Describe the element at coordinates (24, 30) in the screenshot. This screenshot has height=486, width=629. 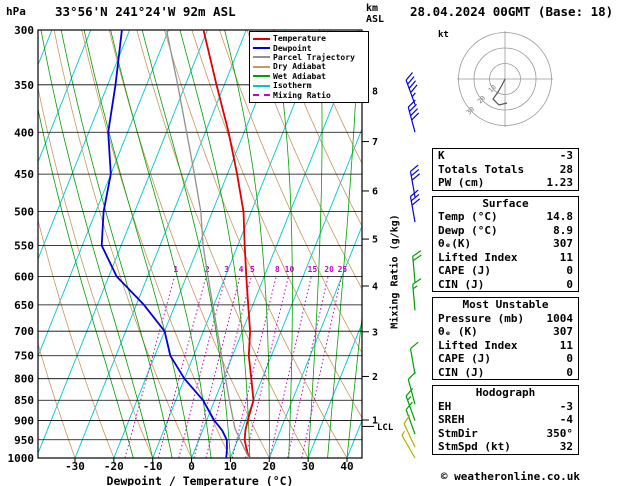
I see `pressure-tick-label: 300` at that location.